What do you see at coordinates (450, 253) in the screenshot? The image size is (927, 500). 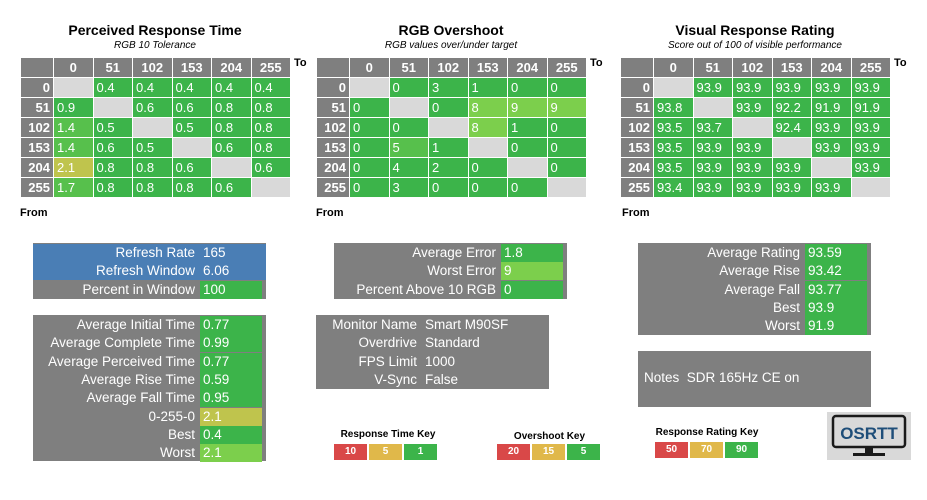 I see `error-row: Average Error 1.8` at bounding box center [450, 253].